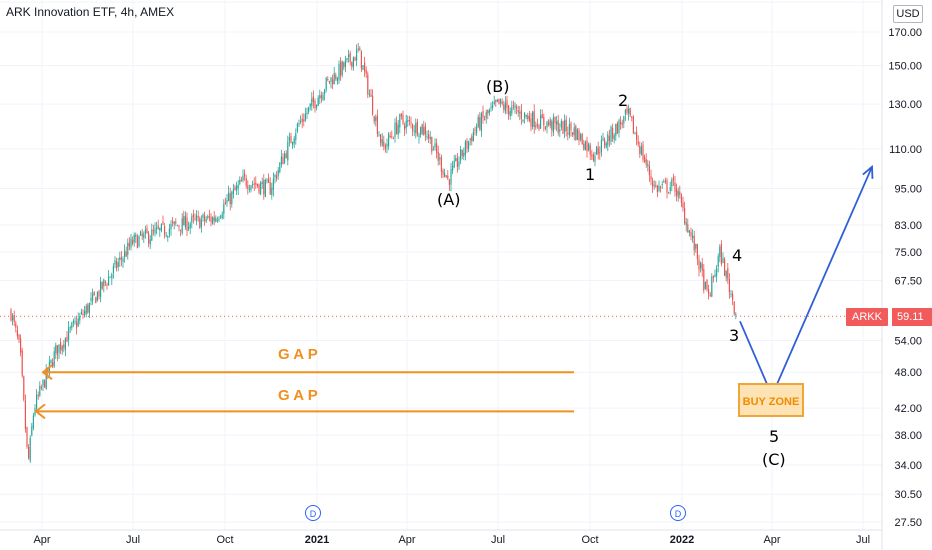 The height and width of the screenshot is (550, 932). I want to click on time-axis: Apr Jul Oct 2021 Apr Jul Oct 2022 Apr Jul, so click(441, 537).